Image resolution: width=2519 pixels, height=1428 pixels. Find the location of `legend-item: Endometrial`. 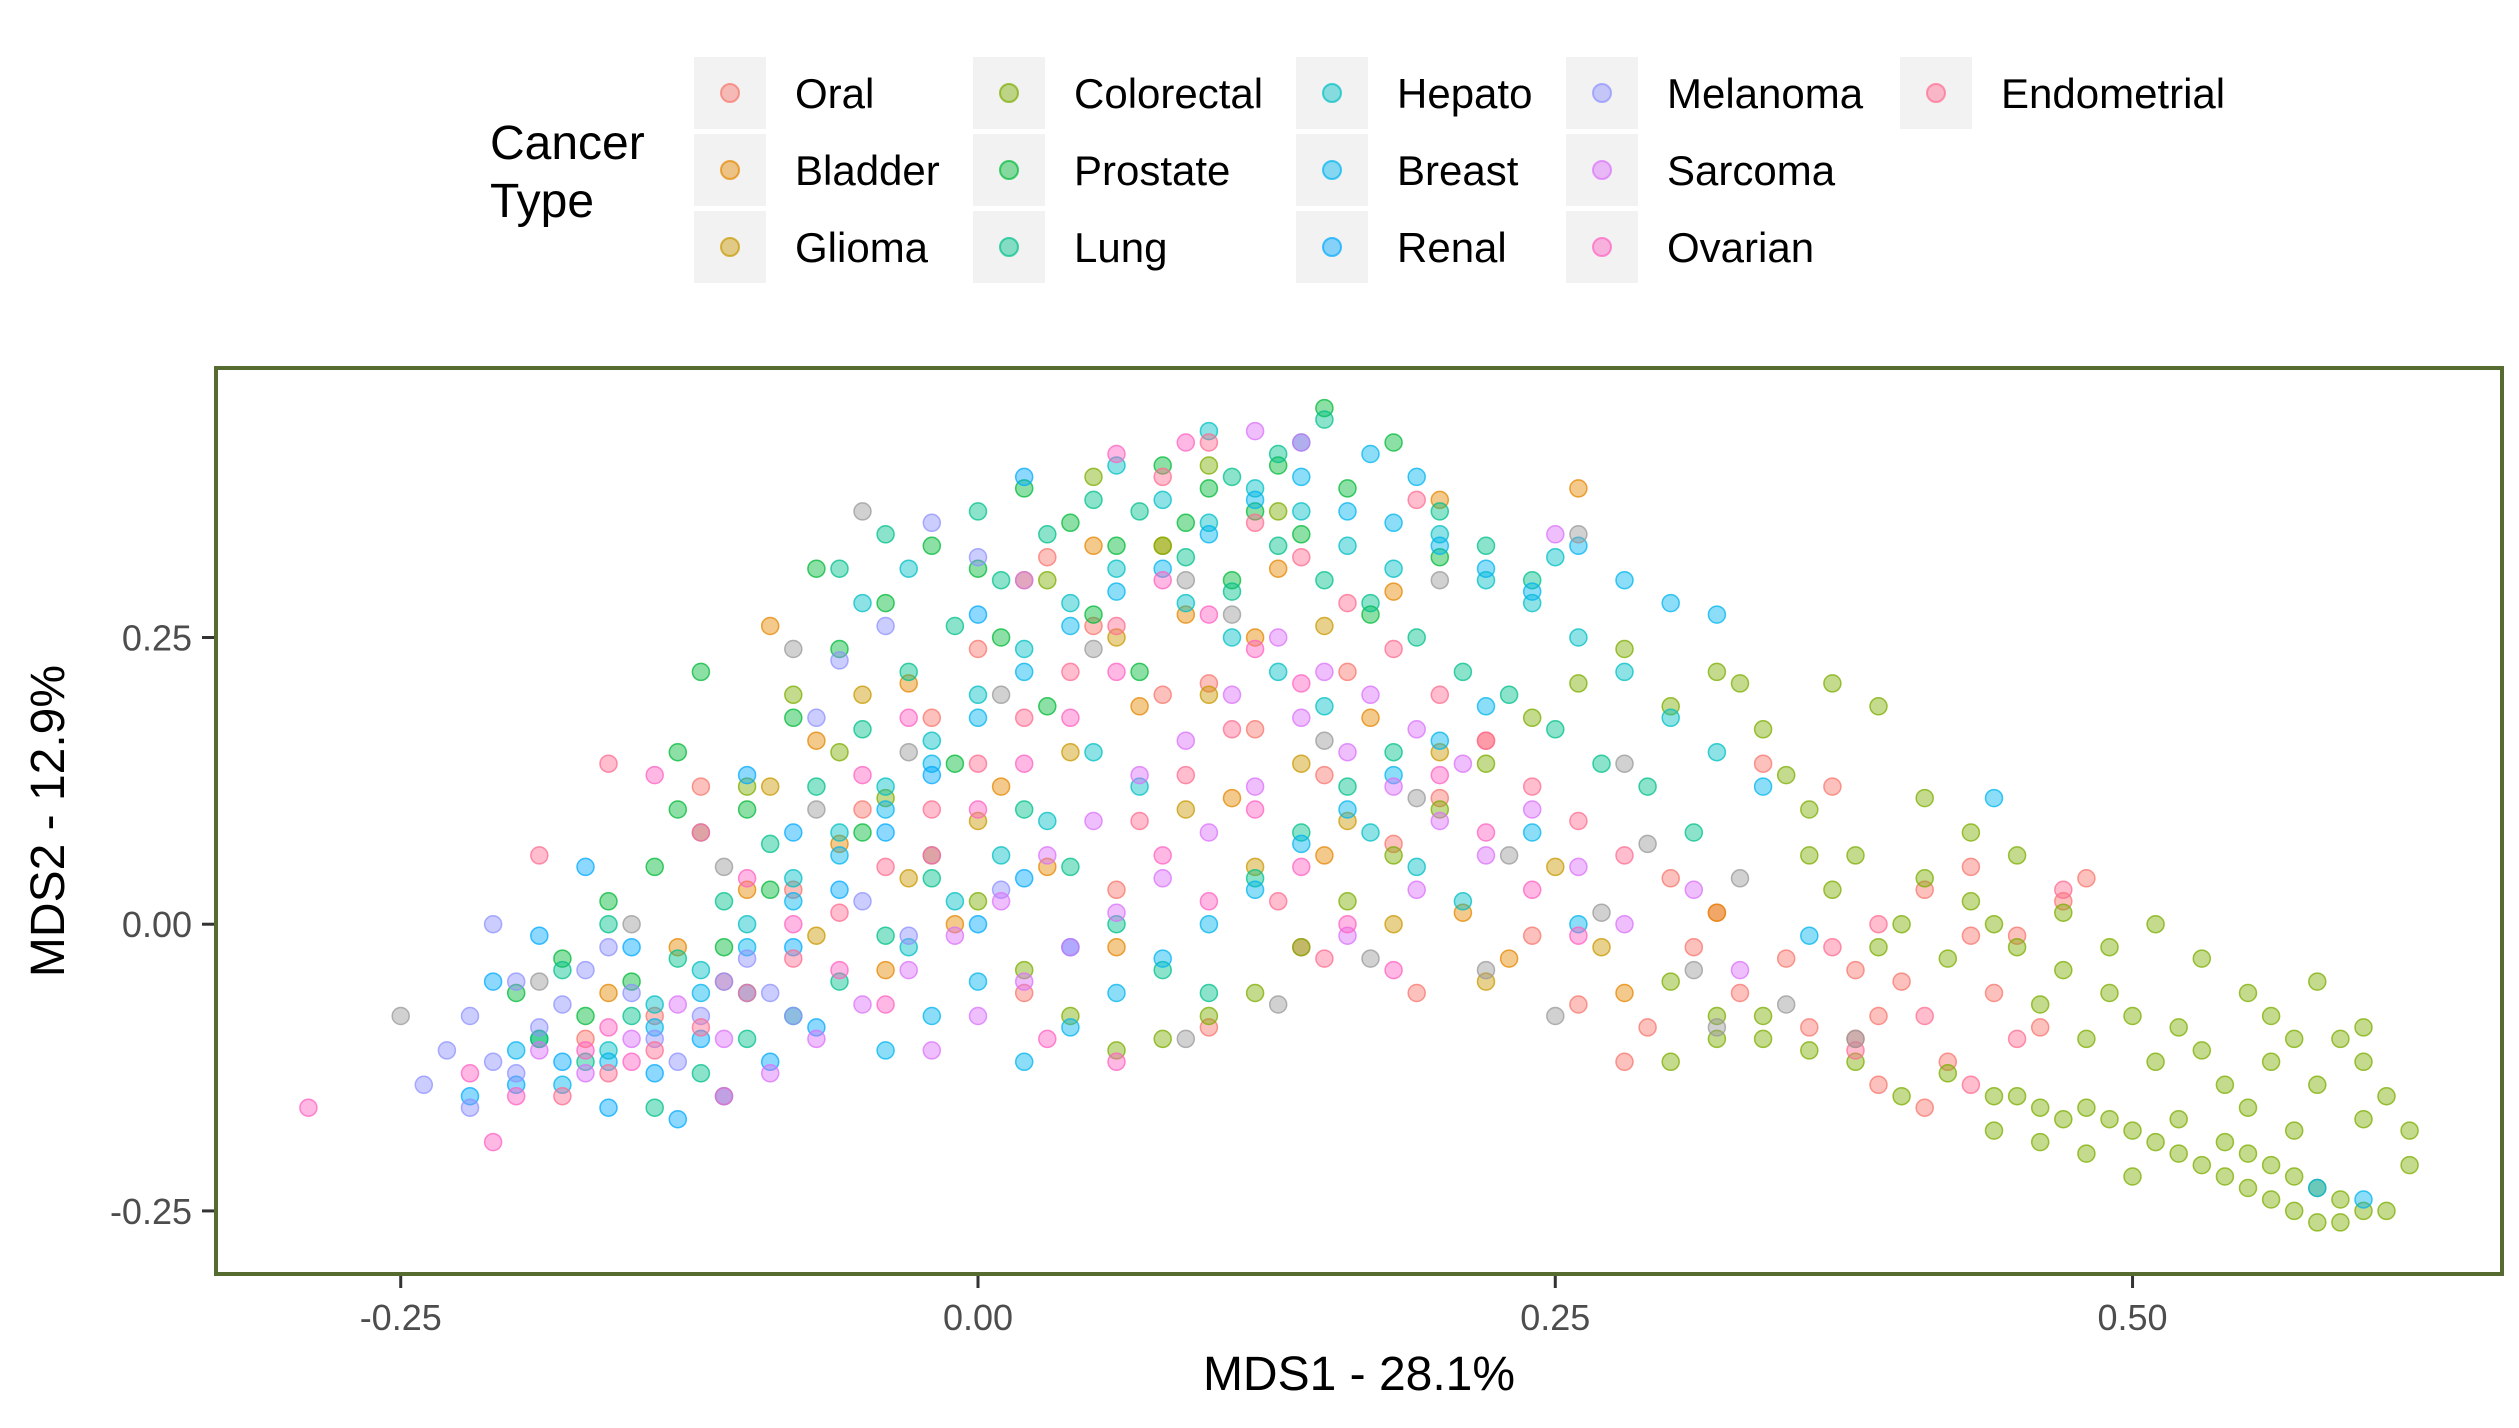

legend-item: Endometrial is located at coordinates (2062, 93).